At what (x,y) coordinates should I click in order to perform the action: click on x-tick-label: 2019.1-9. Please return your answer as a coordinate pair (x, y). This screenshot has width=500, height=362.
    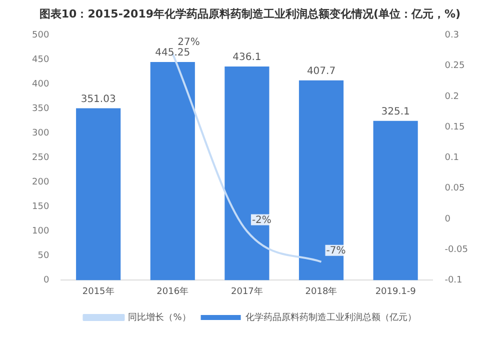
    Looking at the image, I should click on (395, 291).